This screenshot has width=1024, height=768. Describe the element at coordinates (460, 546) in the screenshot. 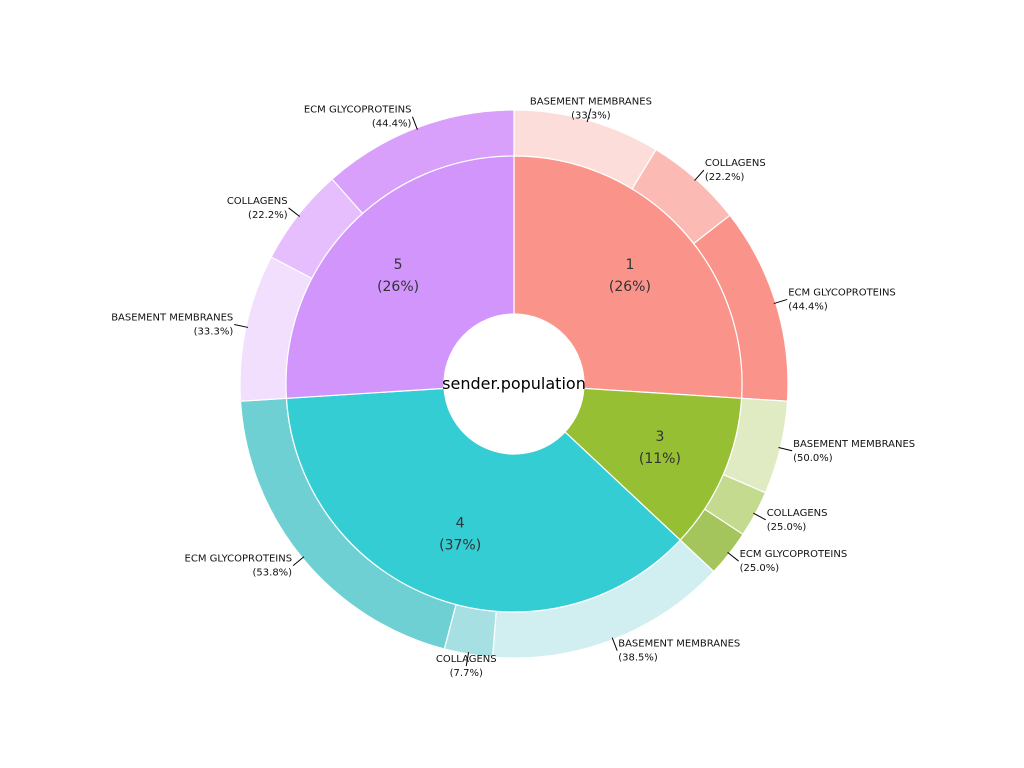

I see `inner-slice-percent-4: (37%)` at that location.